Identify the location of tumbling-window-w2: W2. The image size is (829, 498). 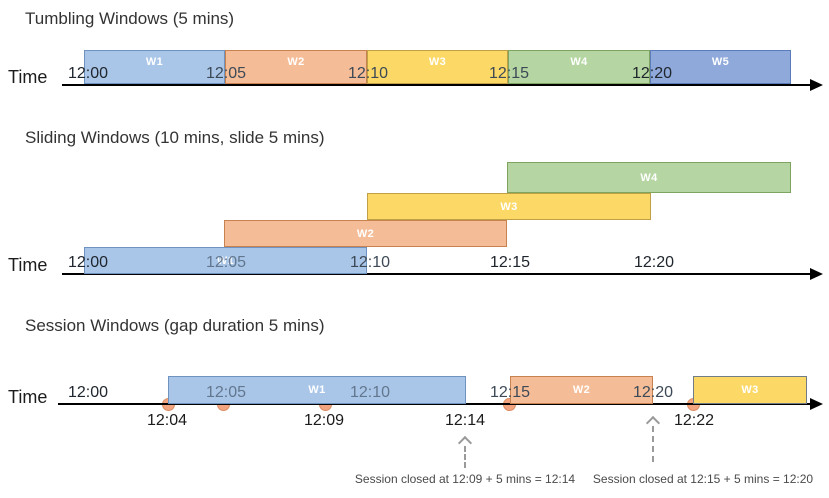
(296, 67).